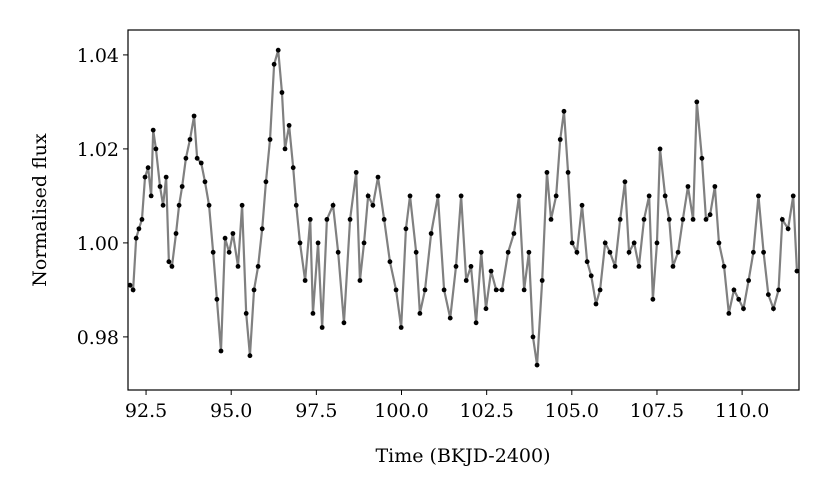  I want to click on x-tick-label: 107.5, so click(657, 411).